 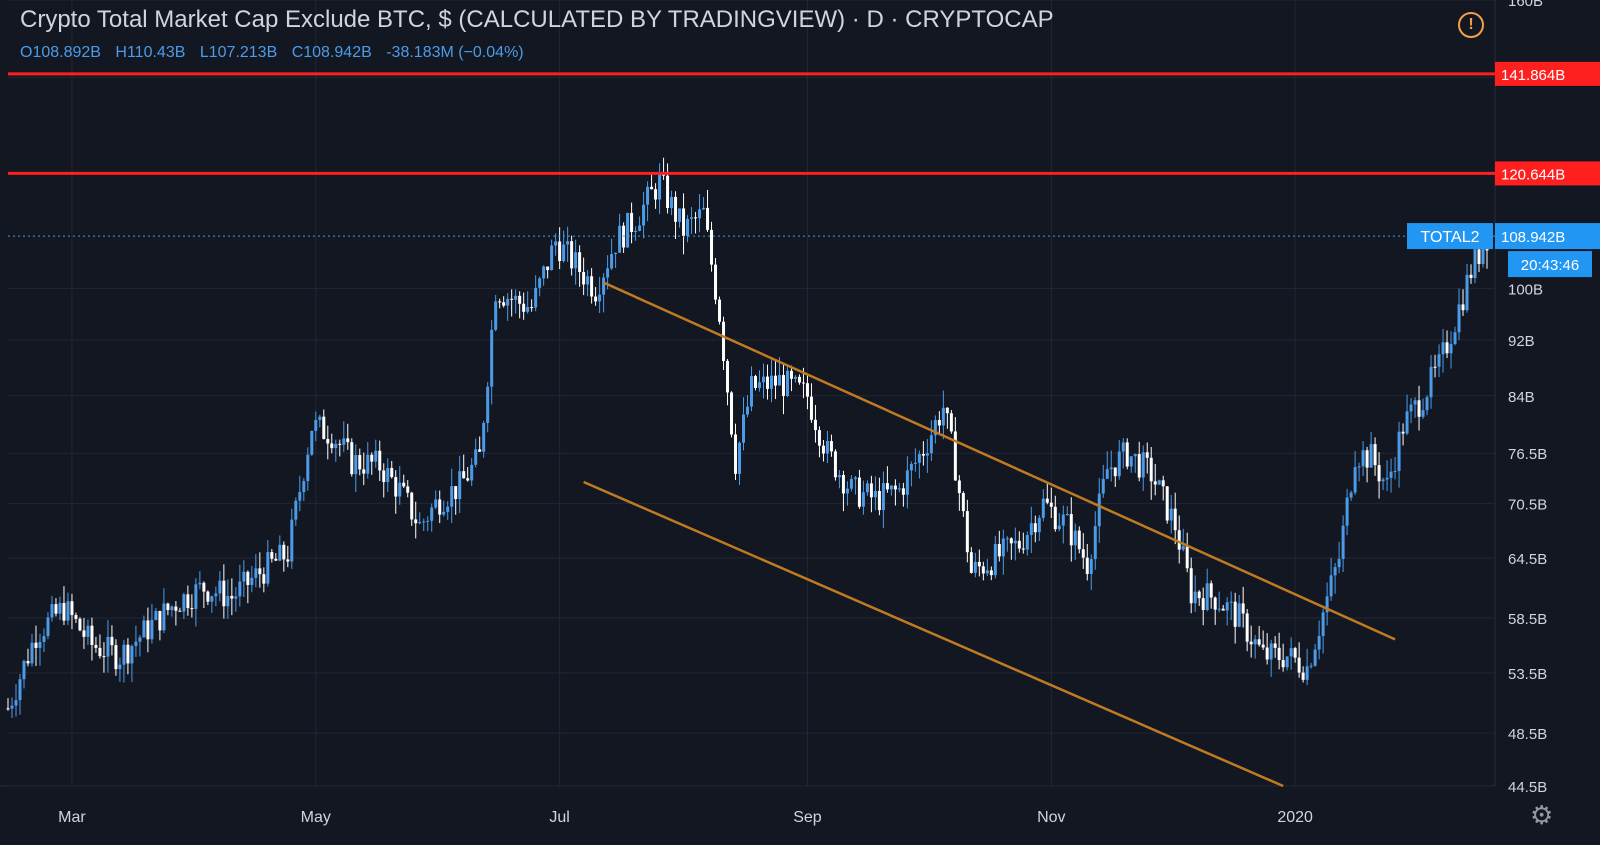 What do you see at coordinates (60, 52) in the screenshot?
I see `ohlc-open: O108.892B` at bounding box center [60, 52].